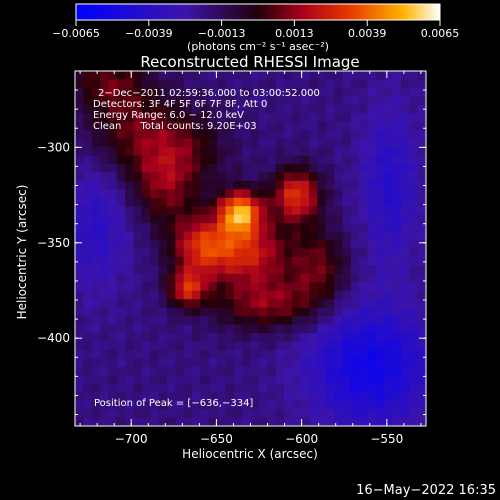 This screenshot has height=500, width=500. Describe the element at coordinates (367, 33) in the screenshot. I see `colorbar-tick-label: 0.0039` at that location.